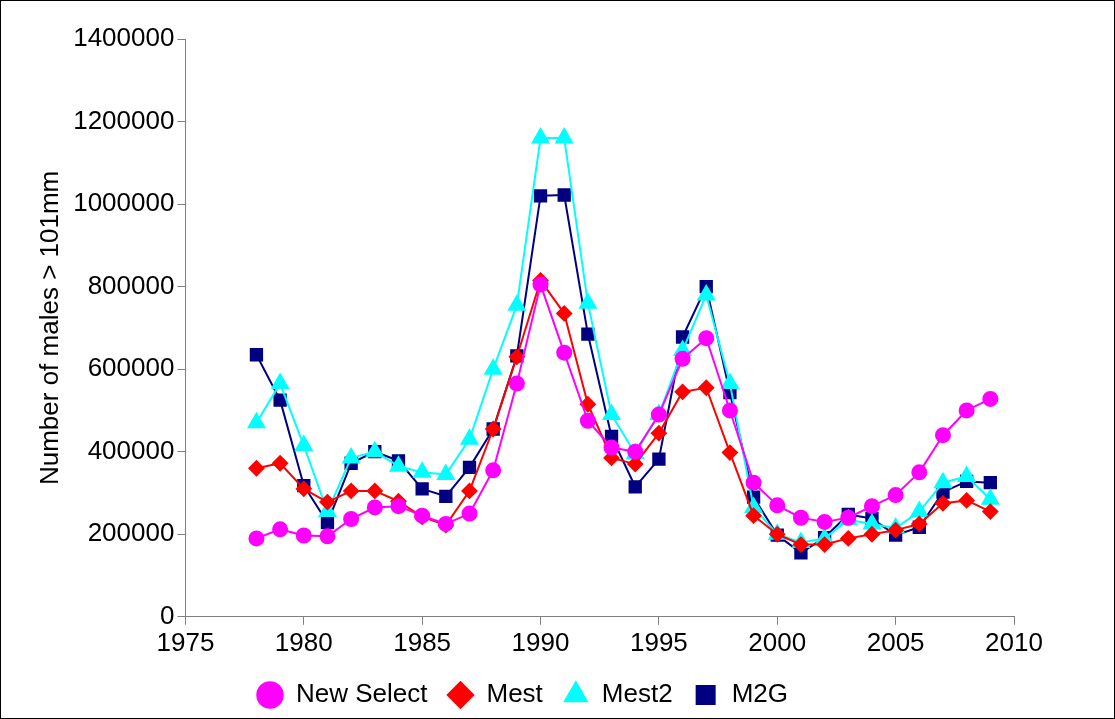 The image size is (1115, 719). Describe the element at coordinates (124, 37) in the screenshot. I see `y-tick-label: 1400000` at that location.